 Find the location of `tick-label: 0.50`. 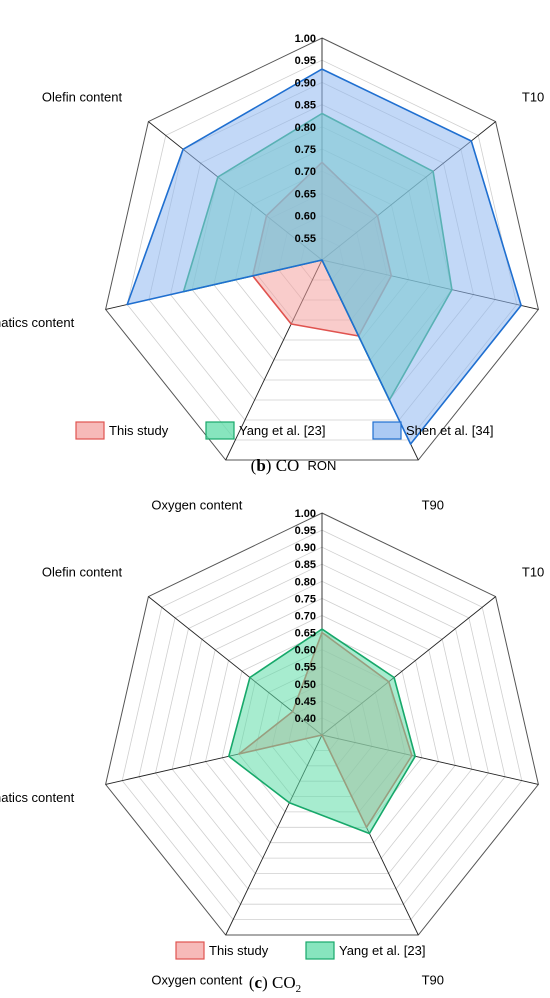

tick-label: 0.50 is located at coordinates (305, 685).